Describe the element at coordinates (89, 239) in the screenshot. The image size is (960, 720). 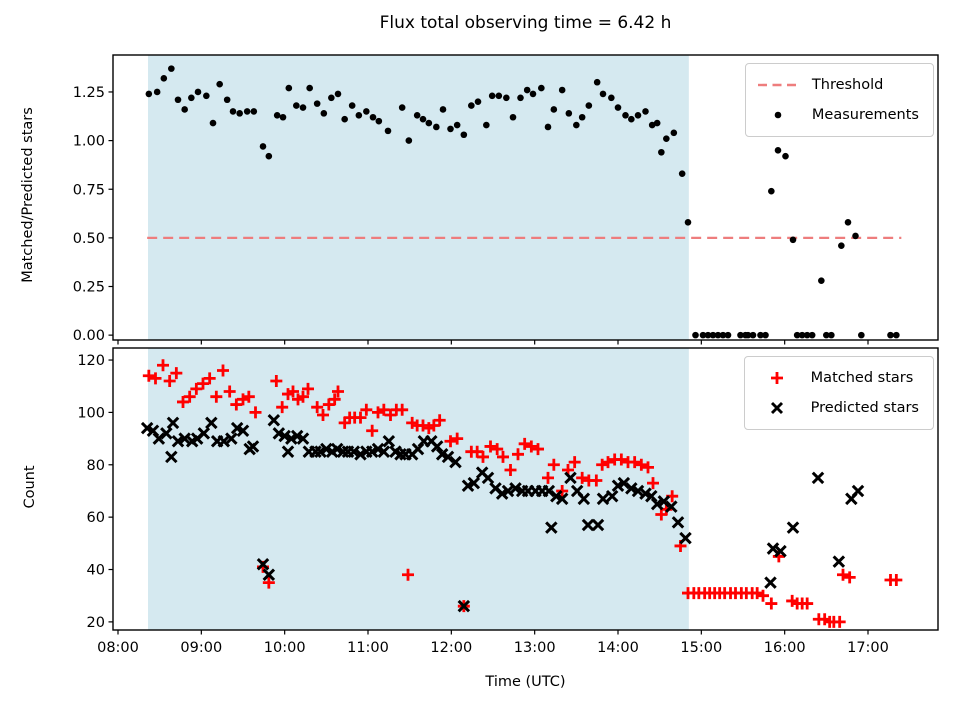
I see `y-tick-label: 0.50` at that location.